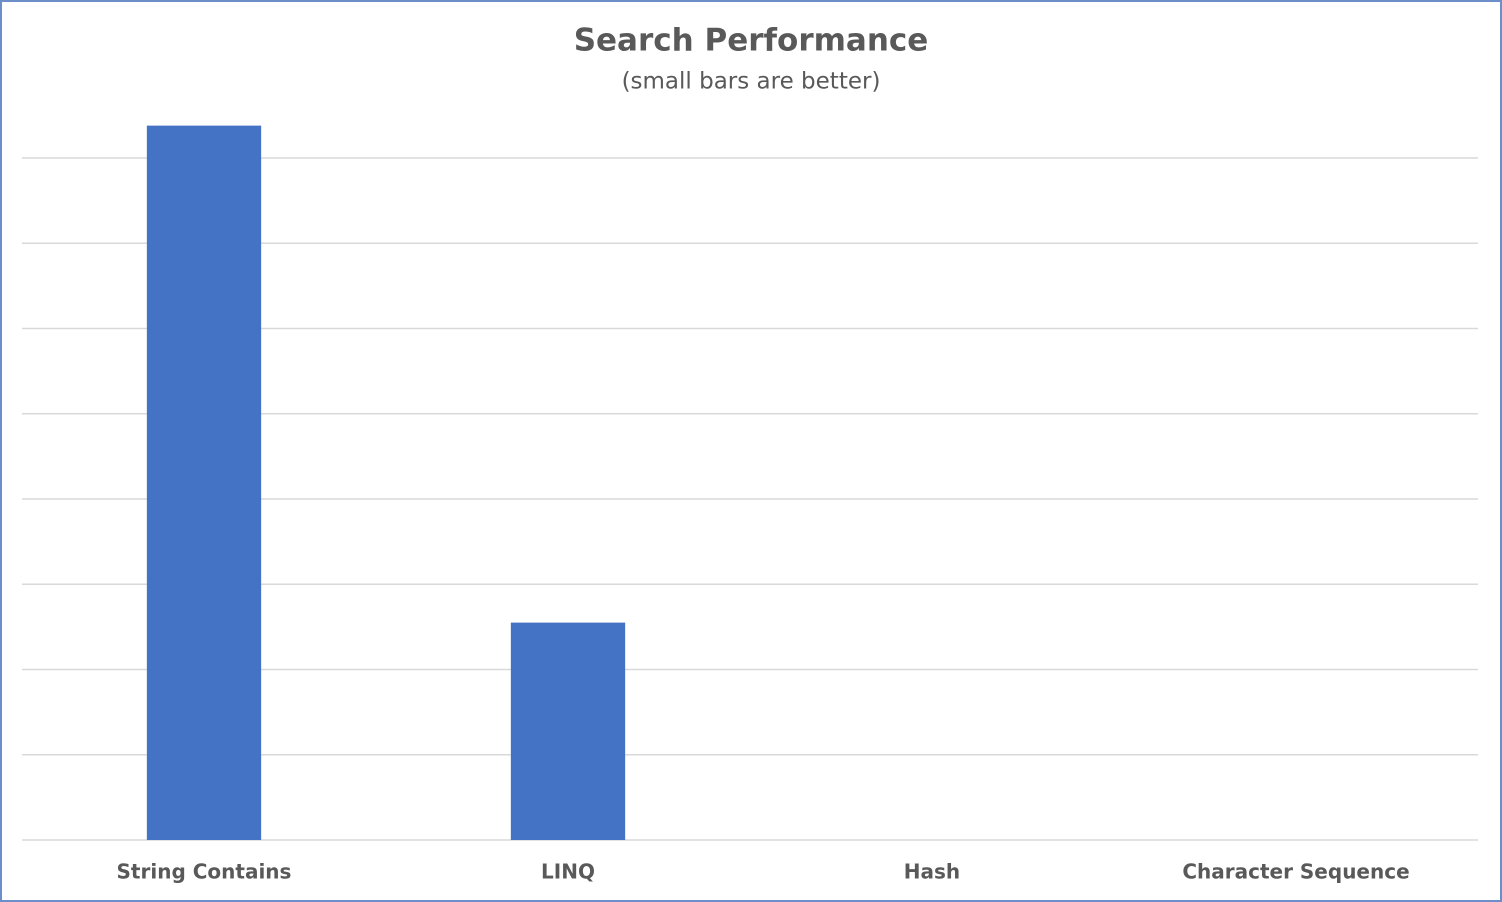 This screenshot has width=1502, height=902. What do you see at coordinates (204, 872) in the screenshot?
I see `x-tick-label: String Contains` at bounding box center [204, 872].